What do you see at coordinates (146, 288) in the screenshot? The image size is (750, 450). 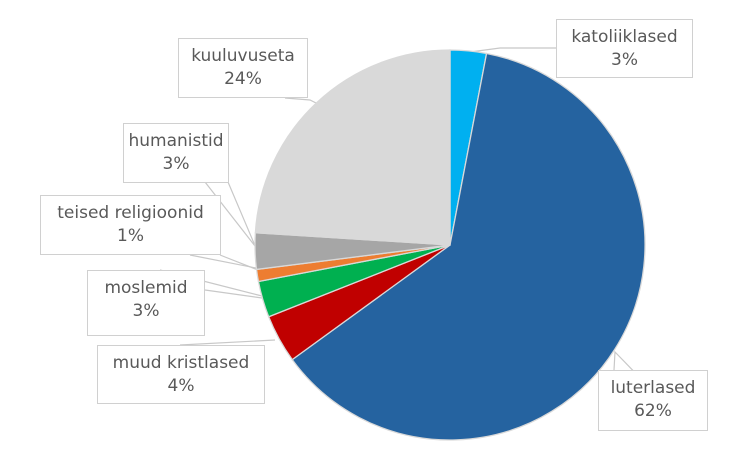 I see `label-name: moslemid` at bounding box center [146, 288].